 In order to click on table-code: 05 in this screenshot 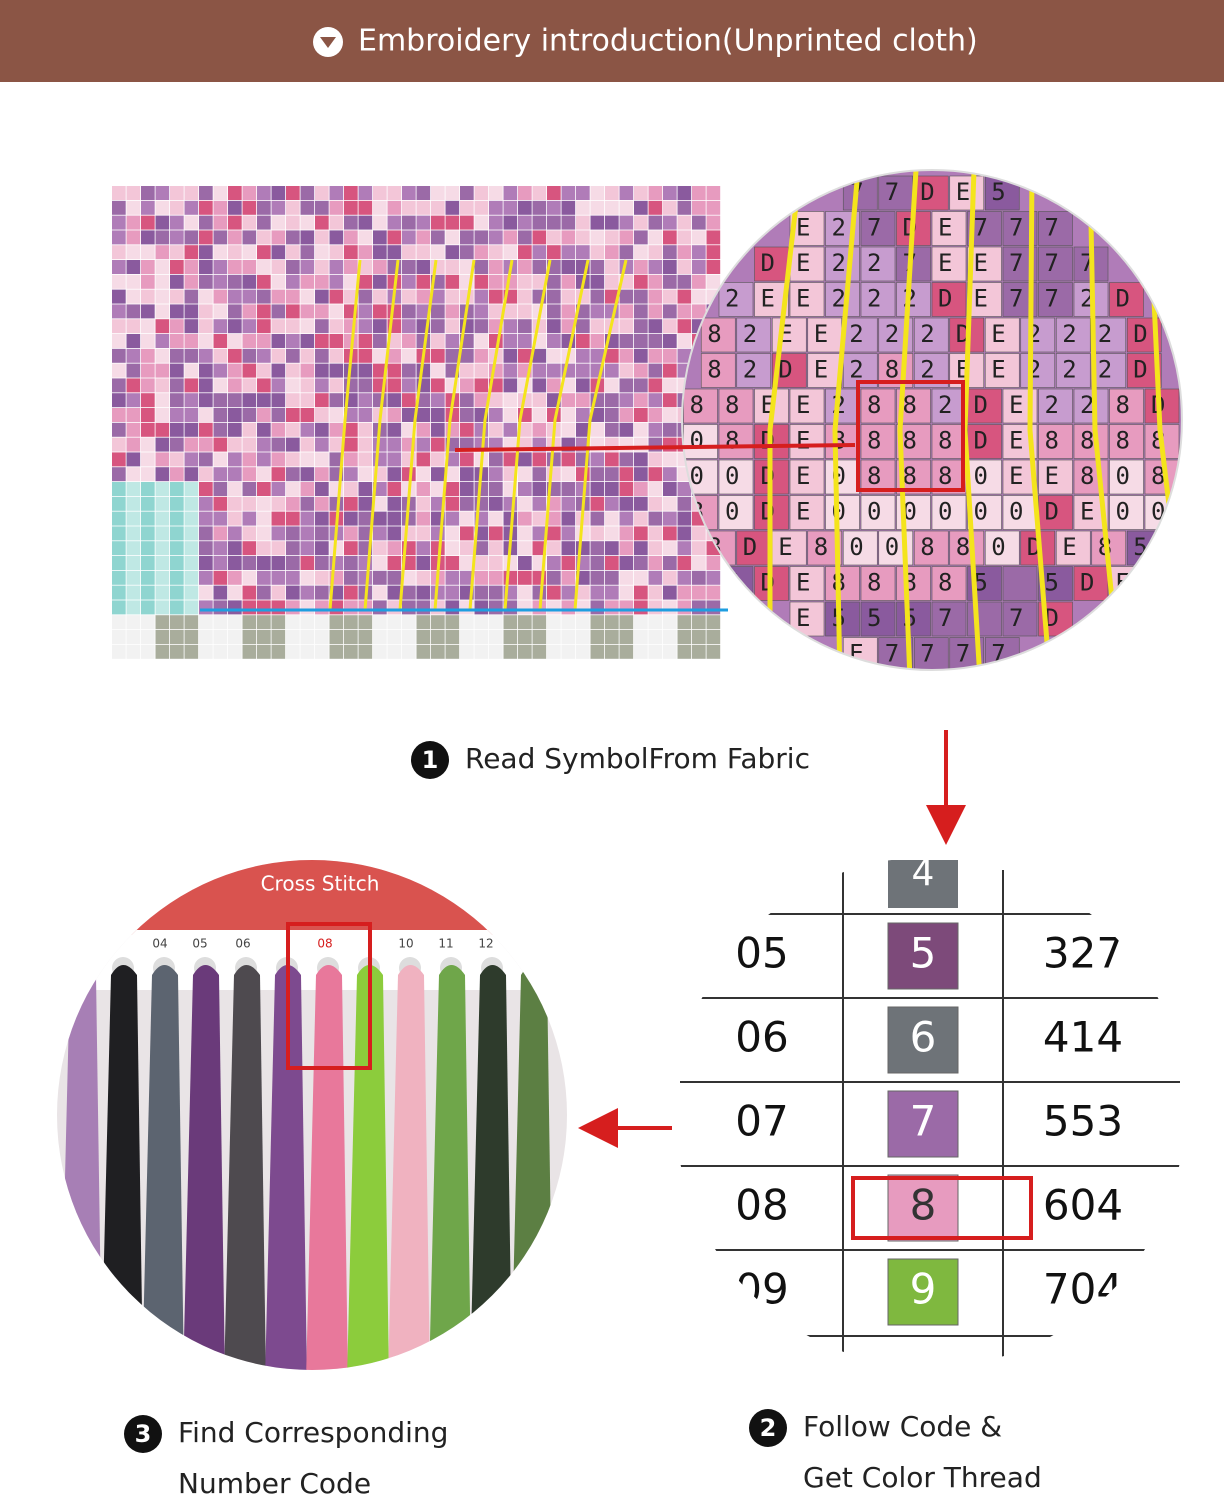, I will do `click(761, 953)`.